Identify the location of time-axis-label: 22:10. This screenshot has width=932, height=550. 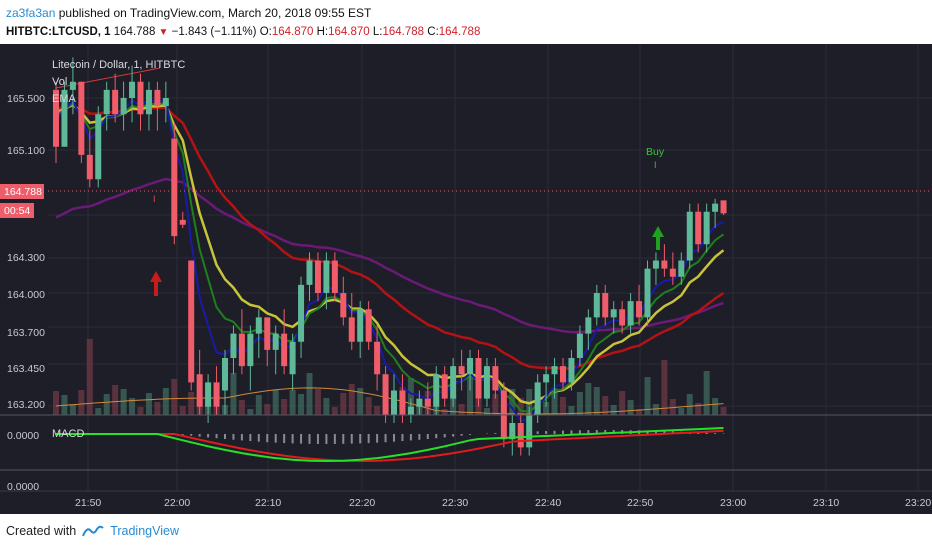
(268, 503).